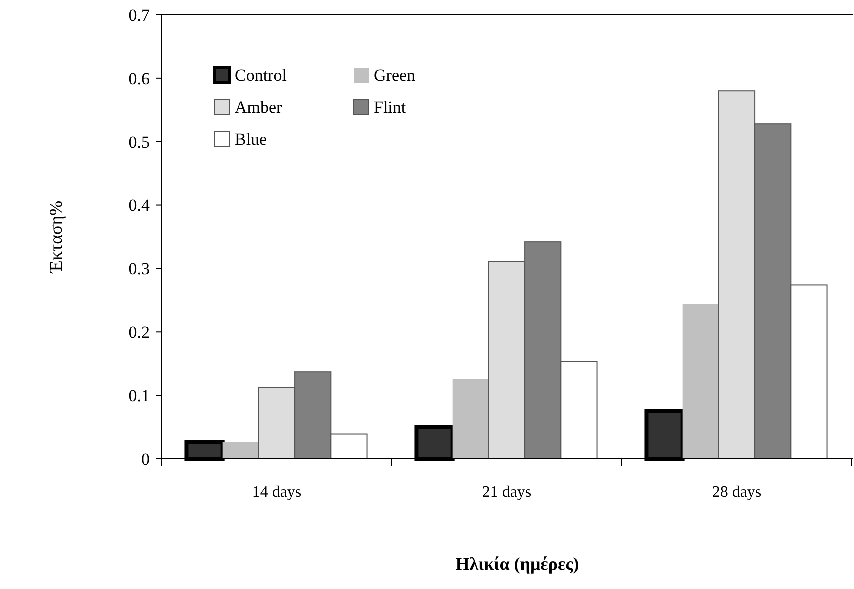  What do you see at coordinates (139, 396) in the screenshot?
I see `y-tick-label: 0.1` at bounding box center [139, 396].